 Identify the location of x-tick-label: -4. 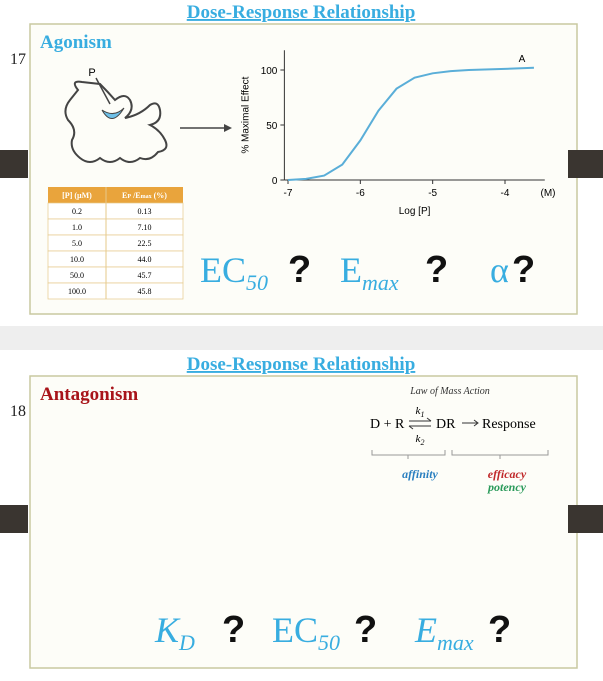
(505, 193).